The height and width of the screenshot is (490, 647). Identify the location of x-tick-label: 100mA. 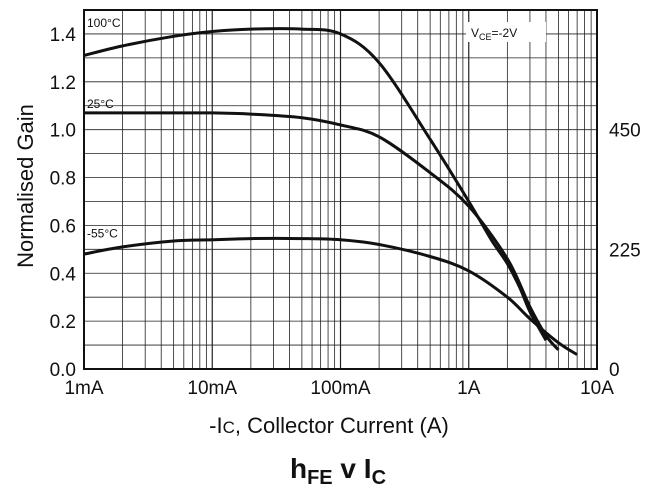
(340, 388).